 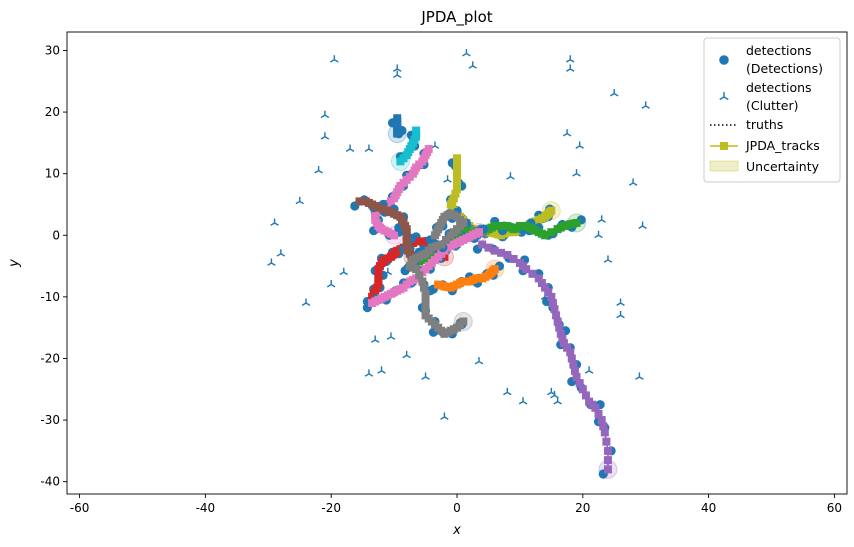 I want to click on y-axis-ticks: -40 -30 -20 -10 0 10 20 30, so click(x=53, y=266).